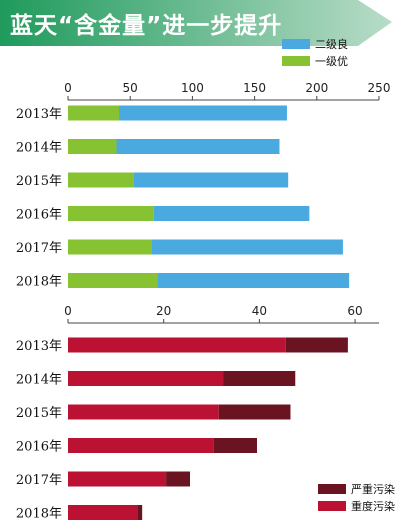 The height and width of the screenshot is (527, 400). What do you see at coordinates (331, 44) in the screenshot?
I see `legend-label: 二级良` at bounding box center [331, 44].